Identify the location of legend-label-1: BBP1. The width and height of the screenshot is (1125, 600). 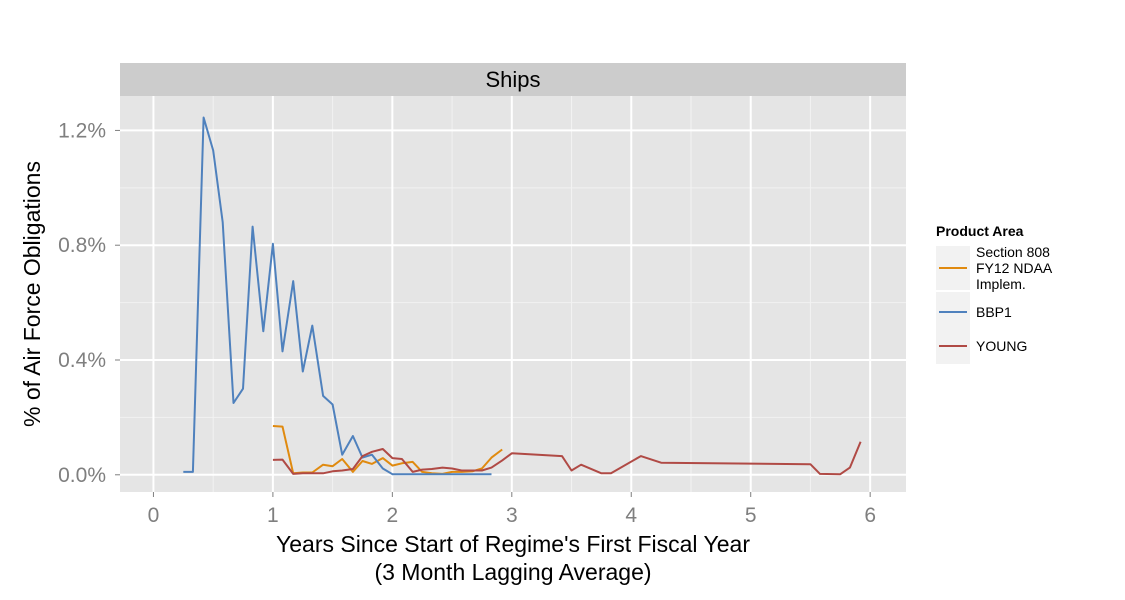
(994, 312).